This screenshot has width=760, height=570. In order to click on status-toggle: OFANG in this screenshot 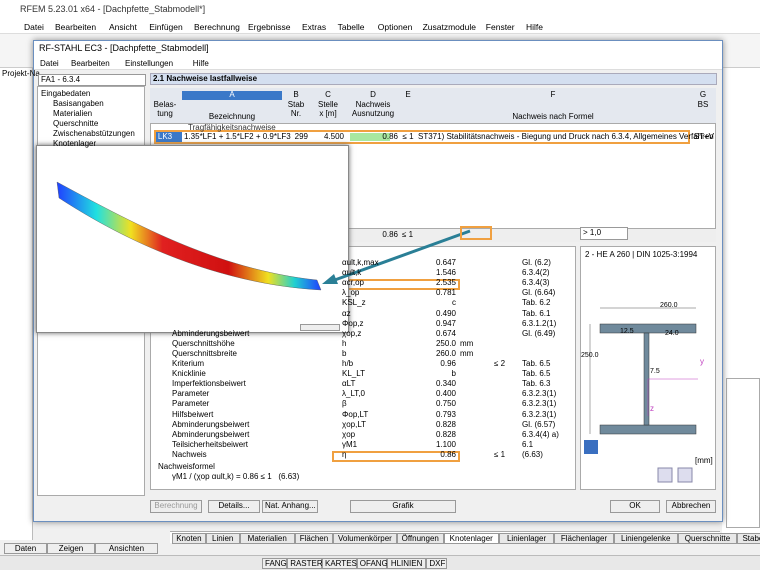, I will do `click(372, 563)`.